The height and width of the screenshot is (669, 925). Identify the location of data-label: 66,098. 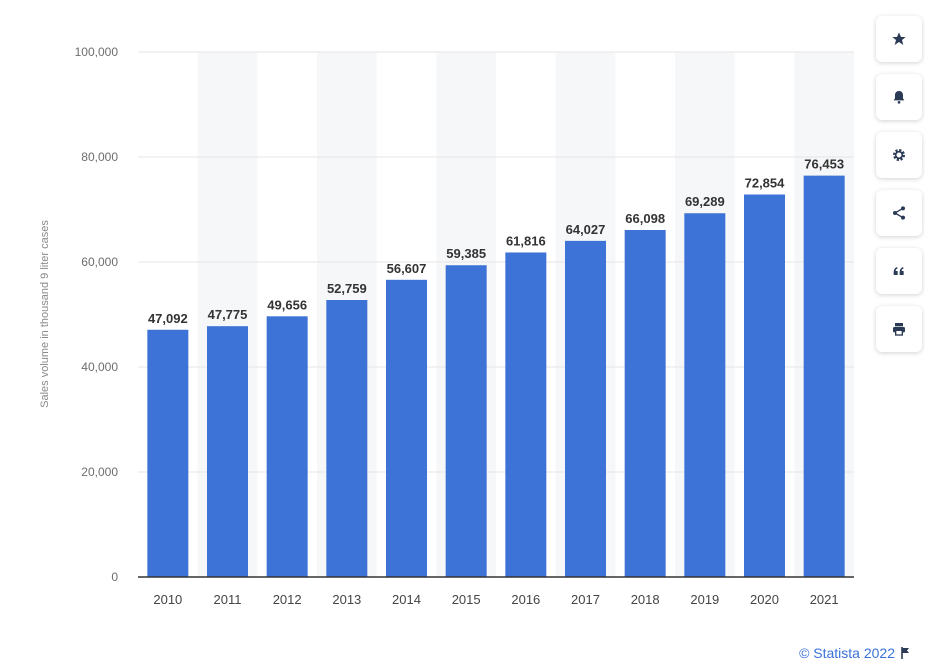
(645, 218).